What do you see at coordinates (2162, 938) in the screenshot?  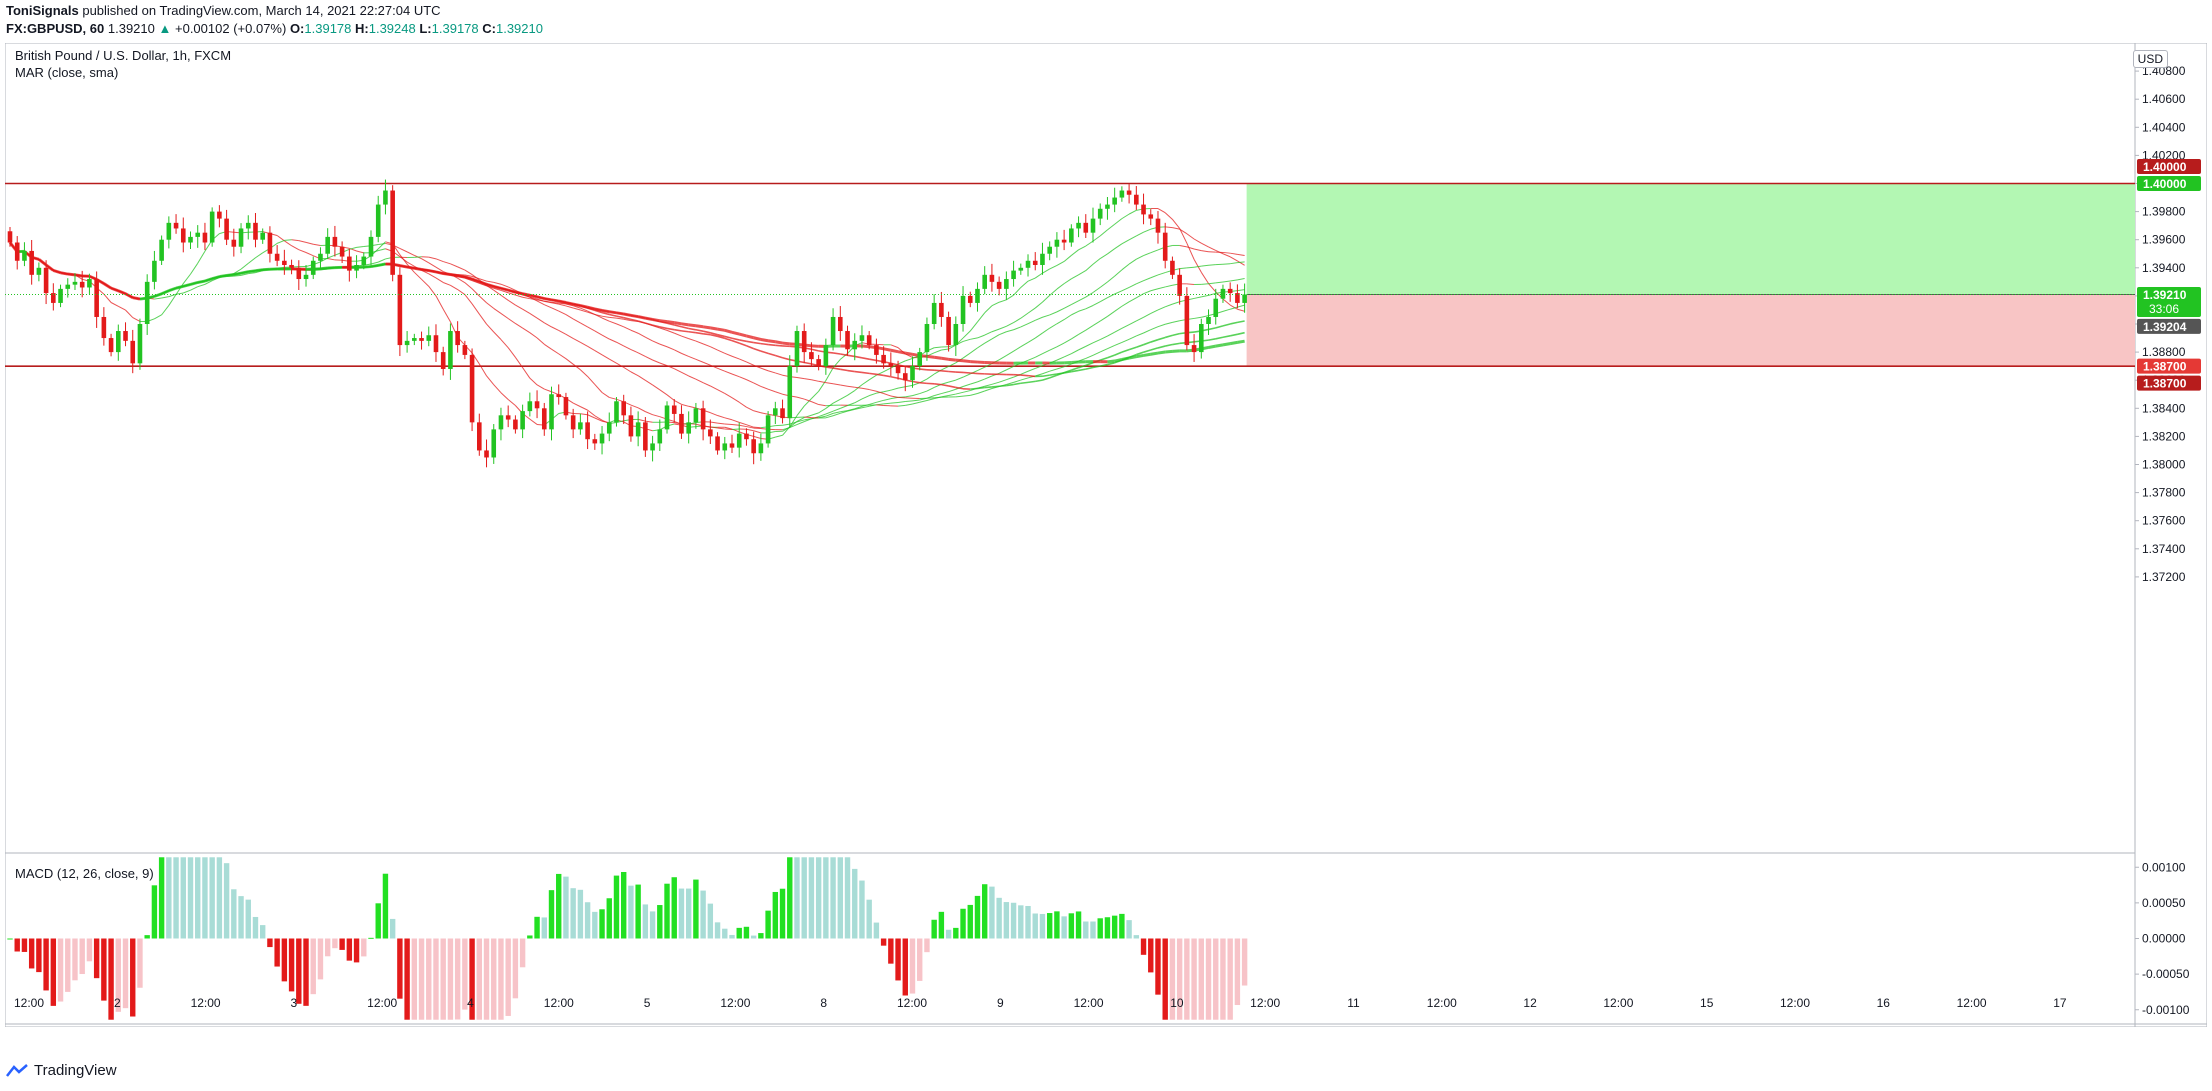 I see `macd-axis: 0.00100 0.00050 0.00000 -0.00050 -0.00100` at bounding box center [2162, 938].